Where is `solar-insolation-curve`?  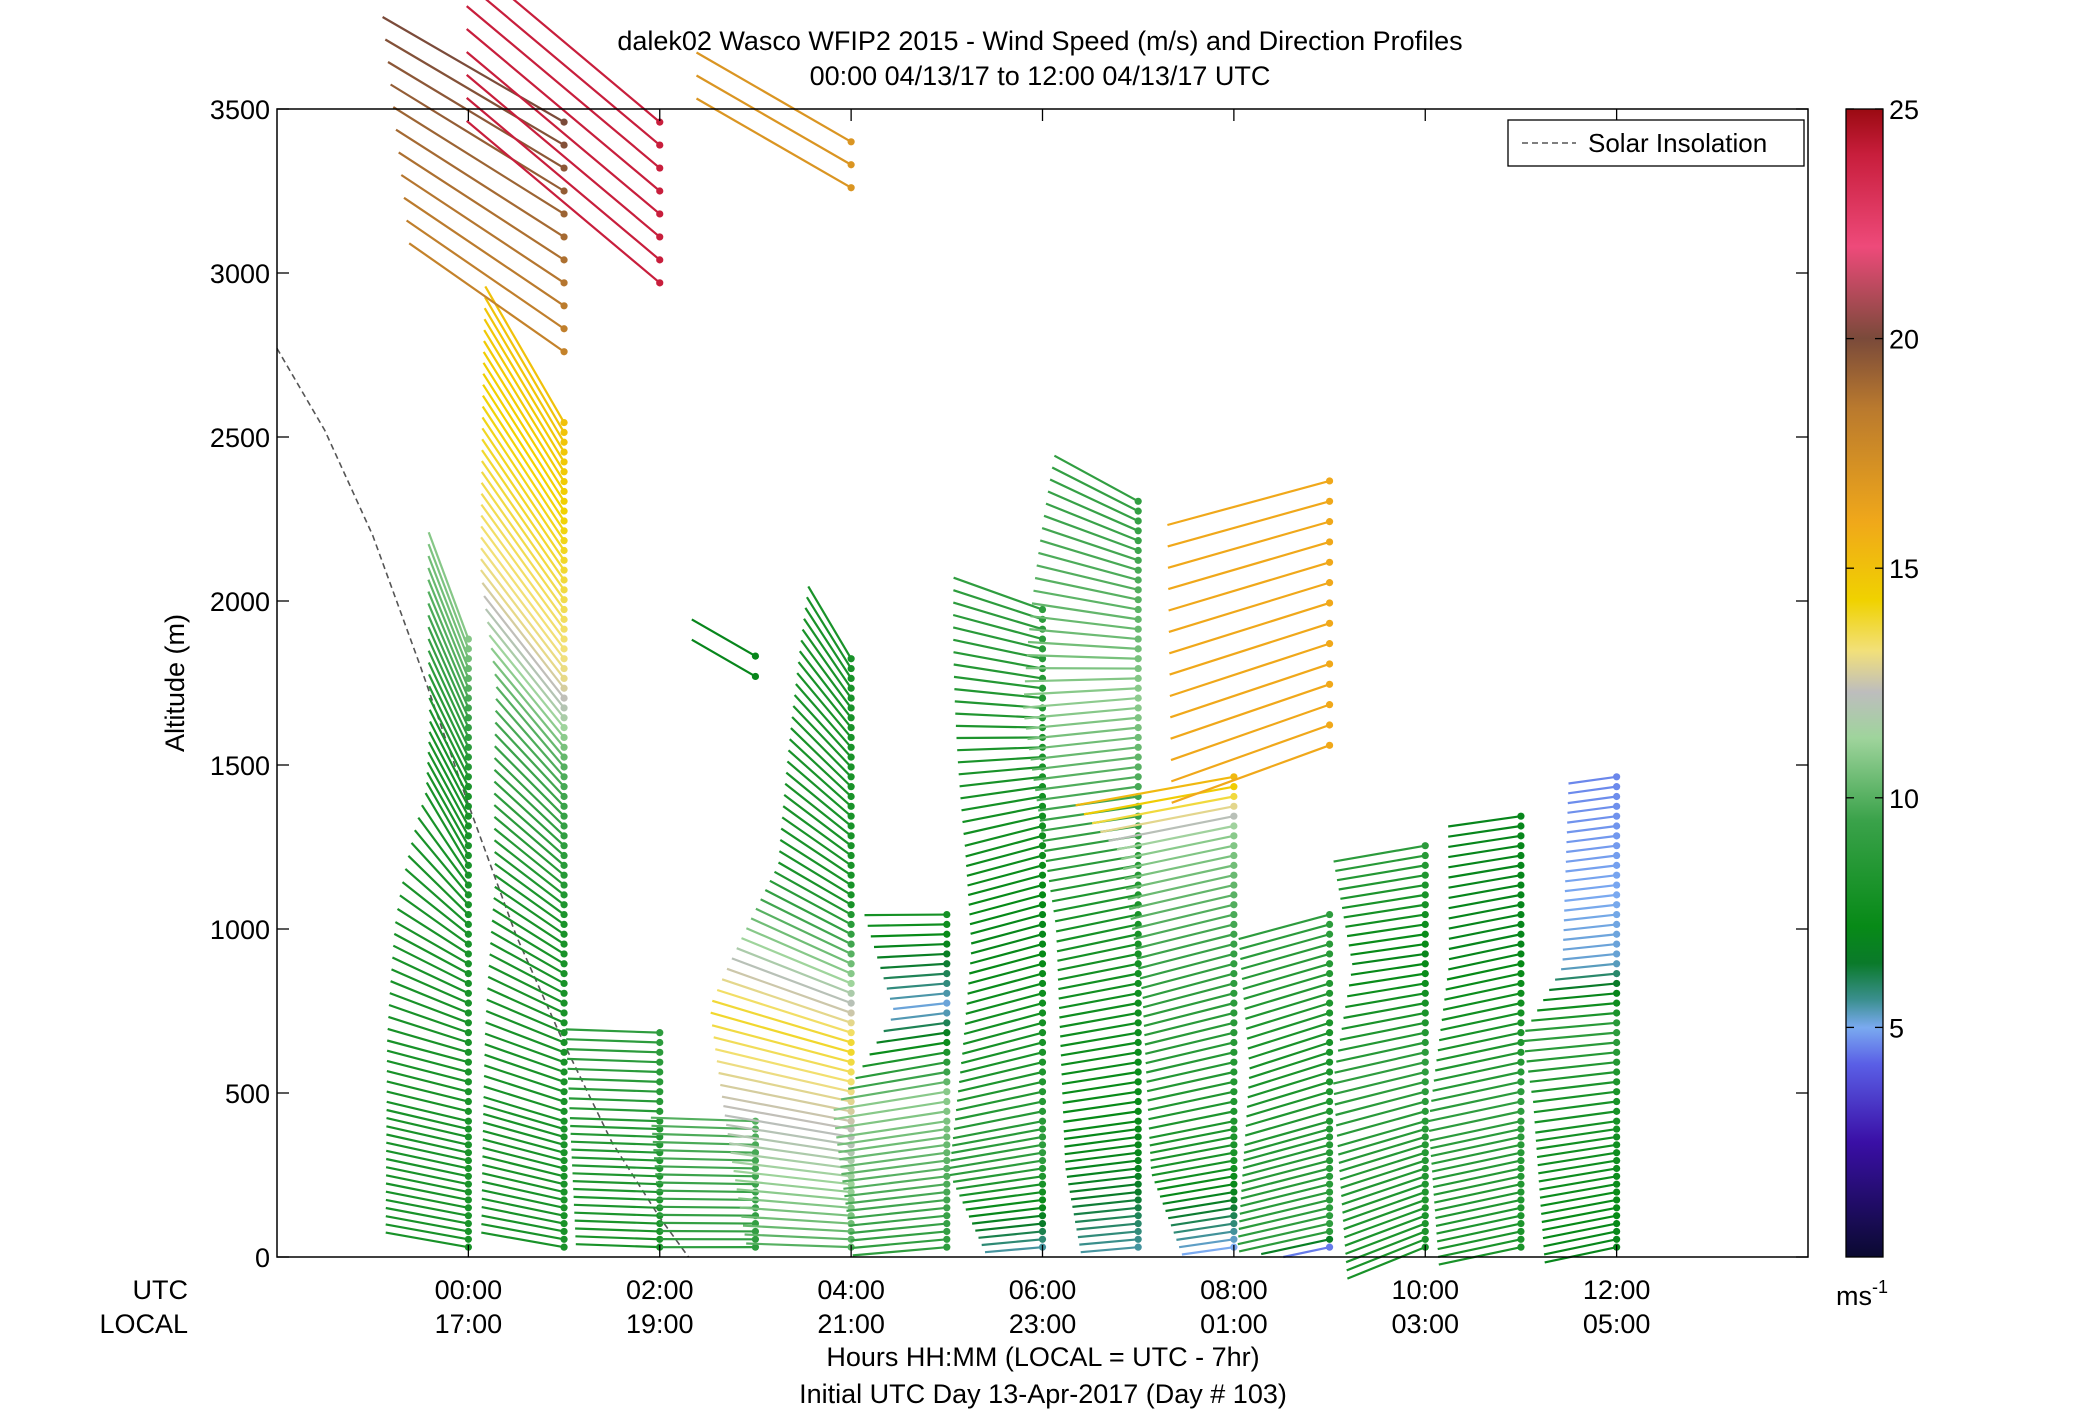
solar-insolation-curve is located at coordinates (483, 802).